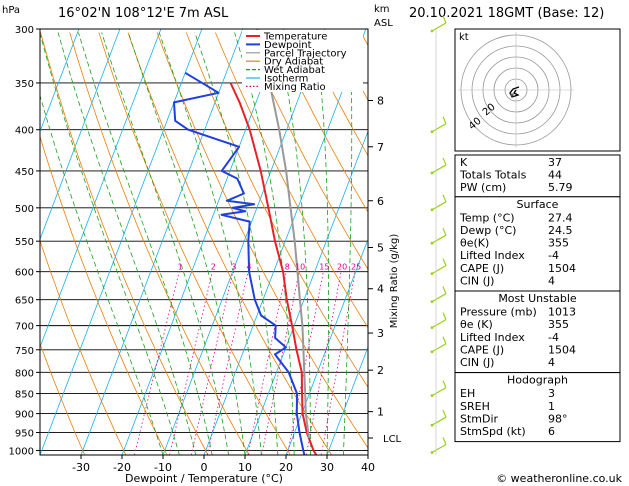  Describe the element at coordinates (233, 267) in the screenshot. I see `mixing-ratio-label: 3` at that location.